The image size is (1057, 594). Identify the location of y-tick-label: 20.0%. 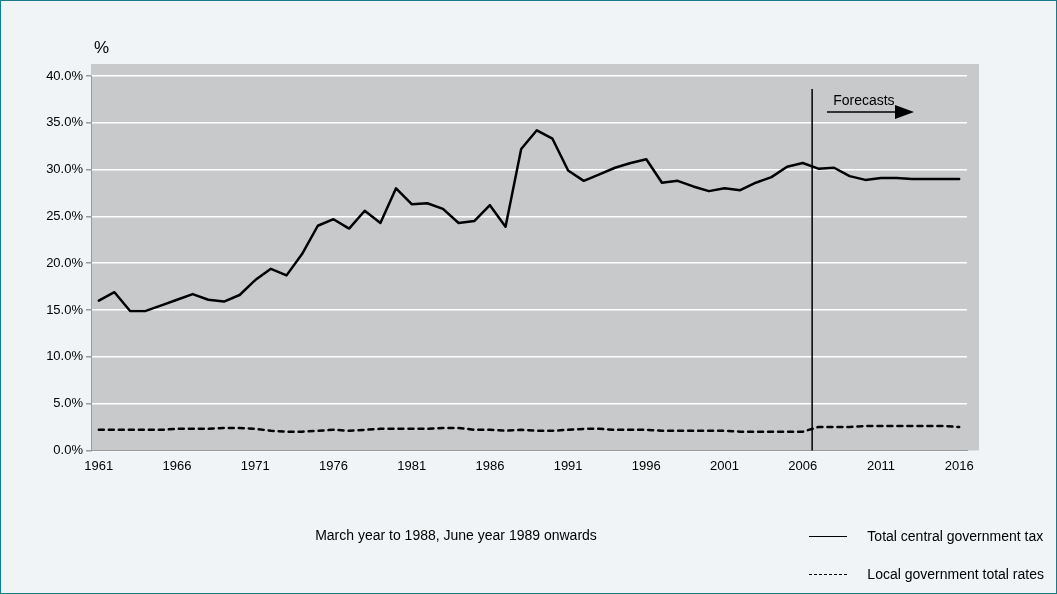
(65, 262).